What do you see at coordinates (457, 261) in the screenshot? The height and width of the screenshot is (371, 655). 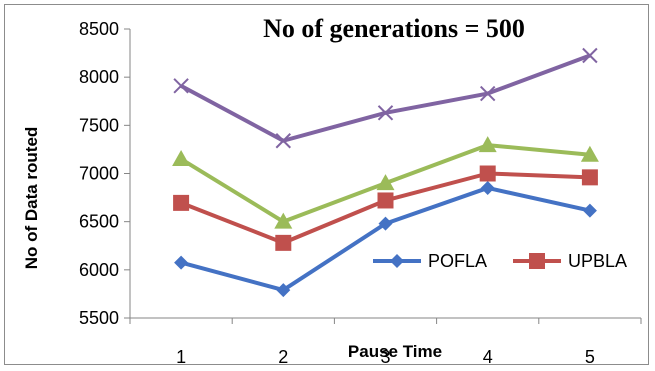 I see `legend-label: POFLA` at bounding box center [457, 261].